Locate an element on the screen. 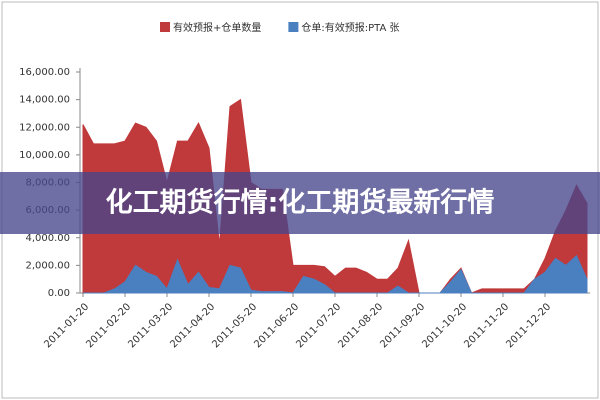 This screenshot has height=400, width=600. legend: 有效预报+仓单数量 仓单:有效预报:PTA 张 is located at coordinates (280, 27).